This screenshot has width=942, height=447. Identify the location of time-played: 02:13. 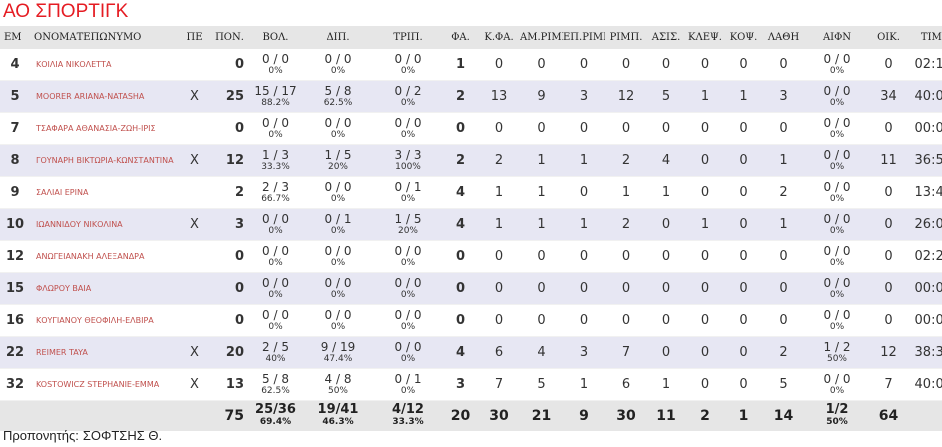
(925, 65).